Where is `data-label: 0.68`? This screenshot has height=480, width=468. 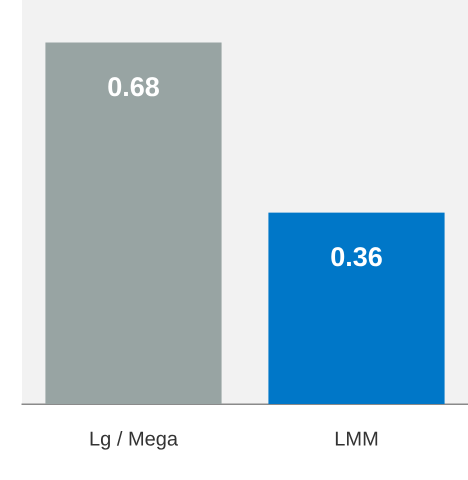 data-label: 0.68 is located at coordinates (133, 87).